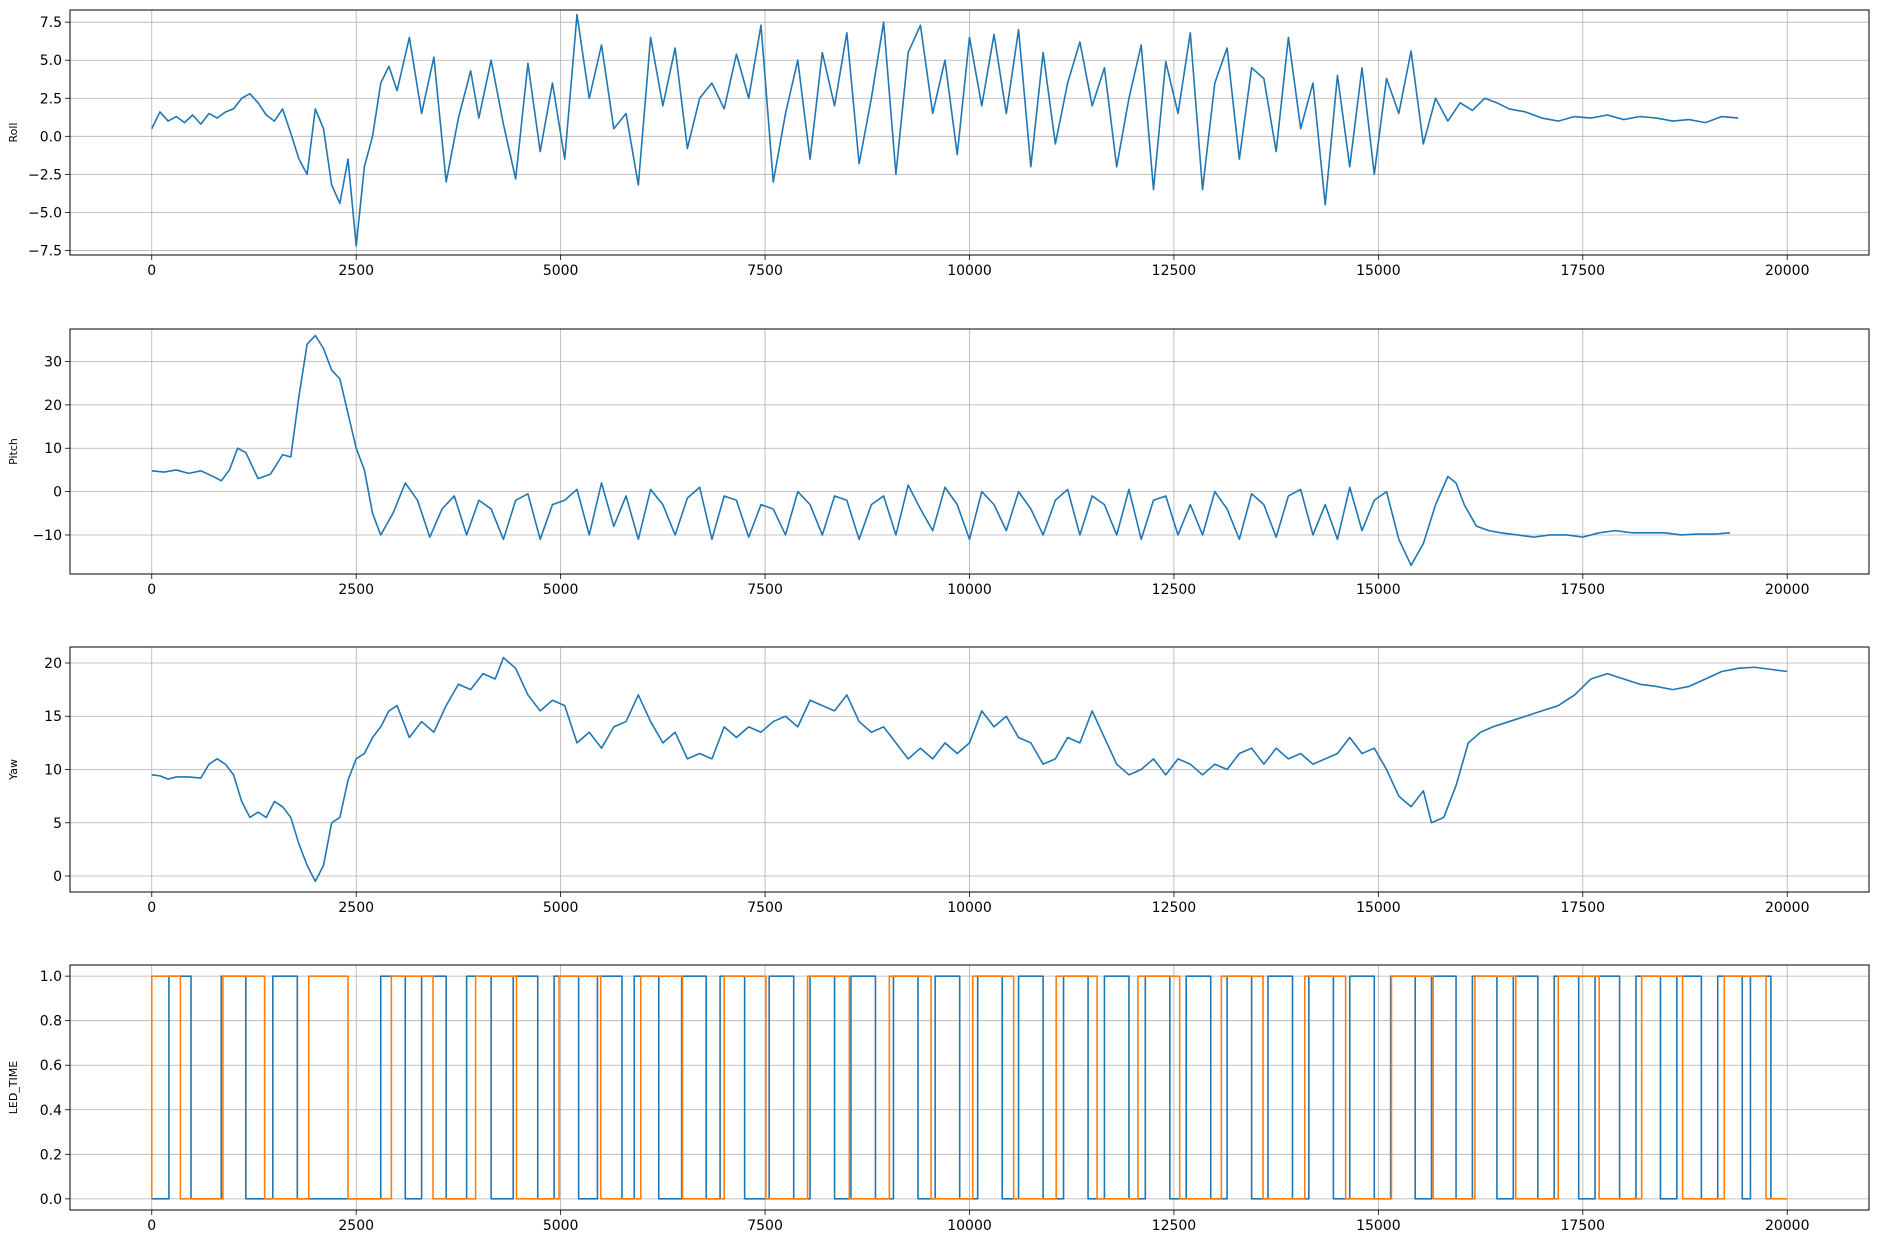  What do you see at coordinates (53, 363) in the screenshot?
I see `y-tick-label: 30` at bounding box center [53, 363].